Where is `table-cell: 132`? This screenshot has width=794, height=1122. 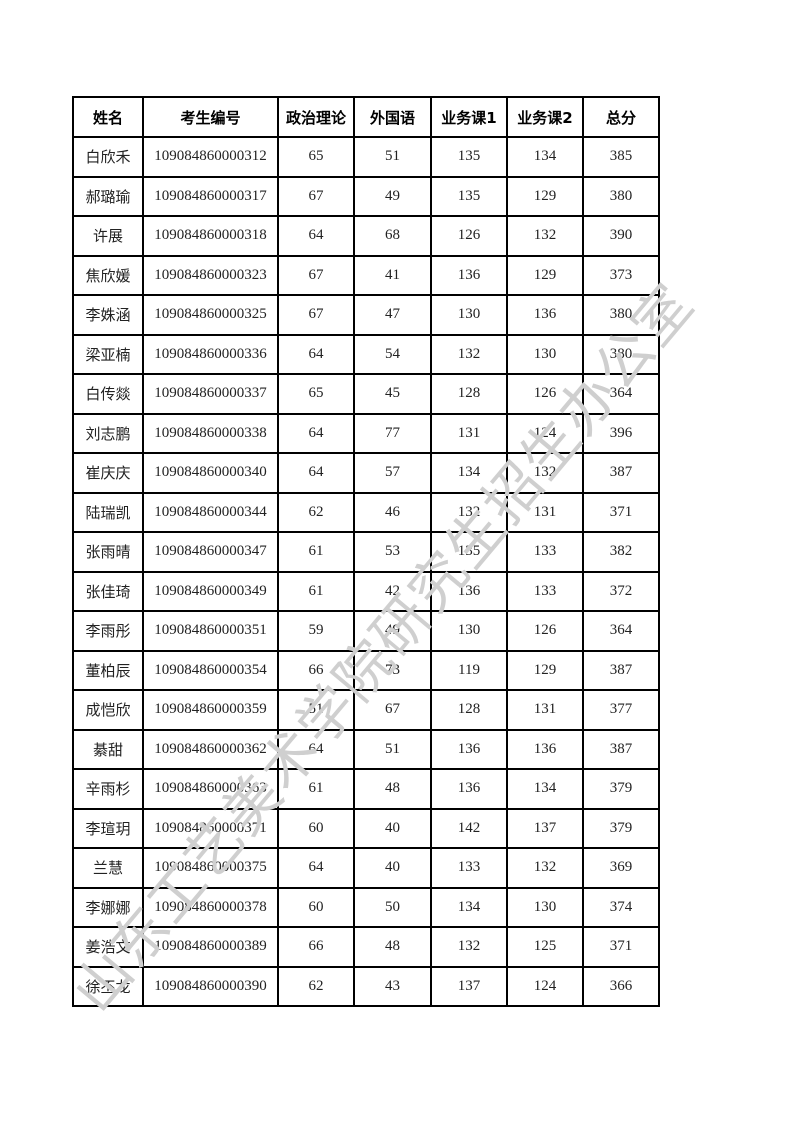
table-cell: 132 is located at coordinates (469, 512).